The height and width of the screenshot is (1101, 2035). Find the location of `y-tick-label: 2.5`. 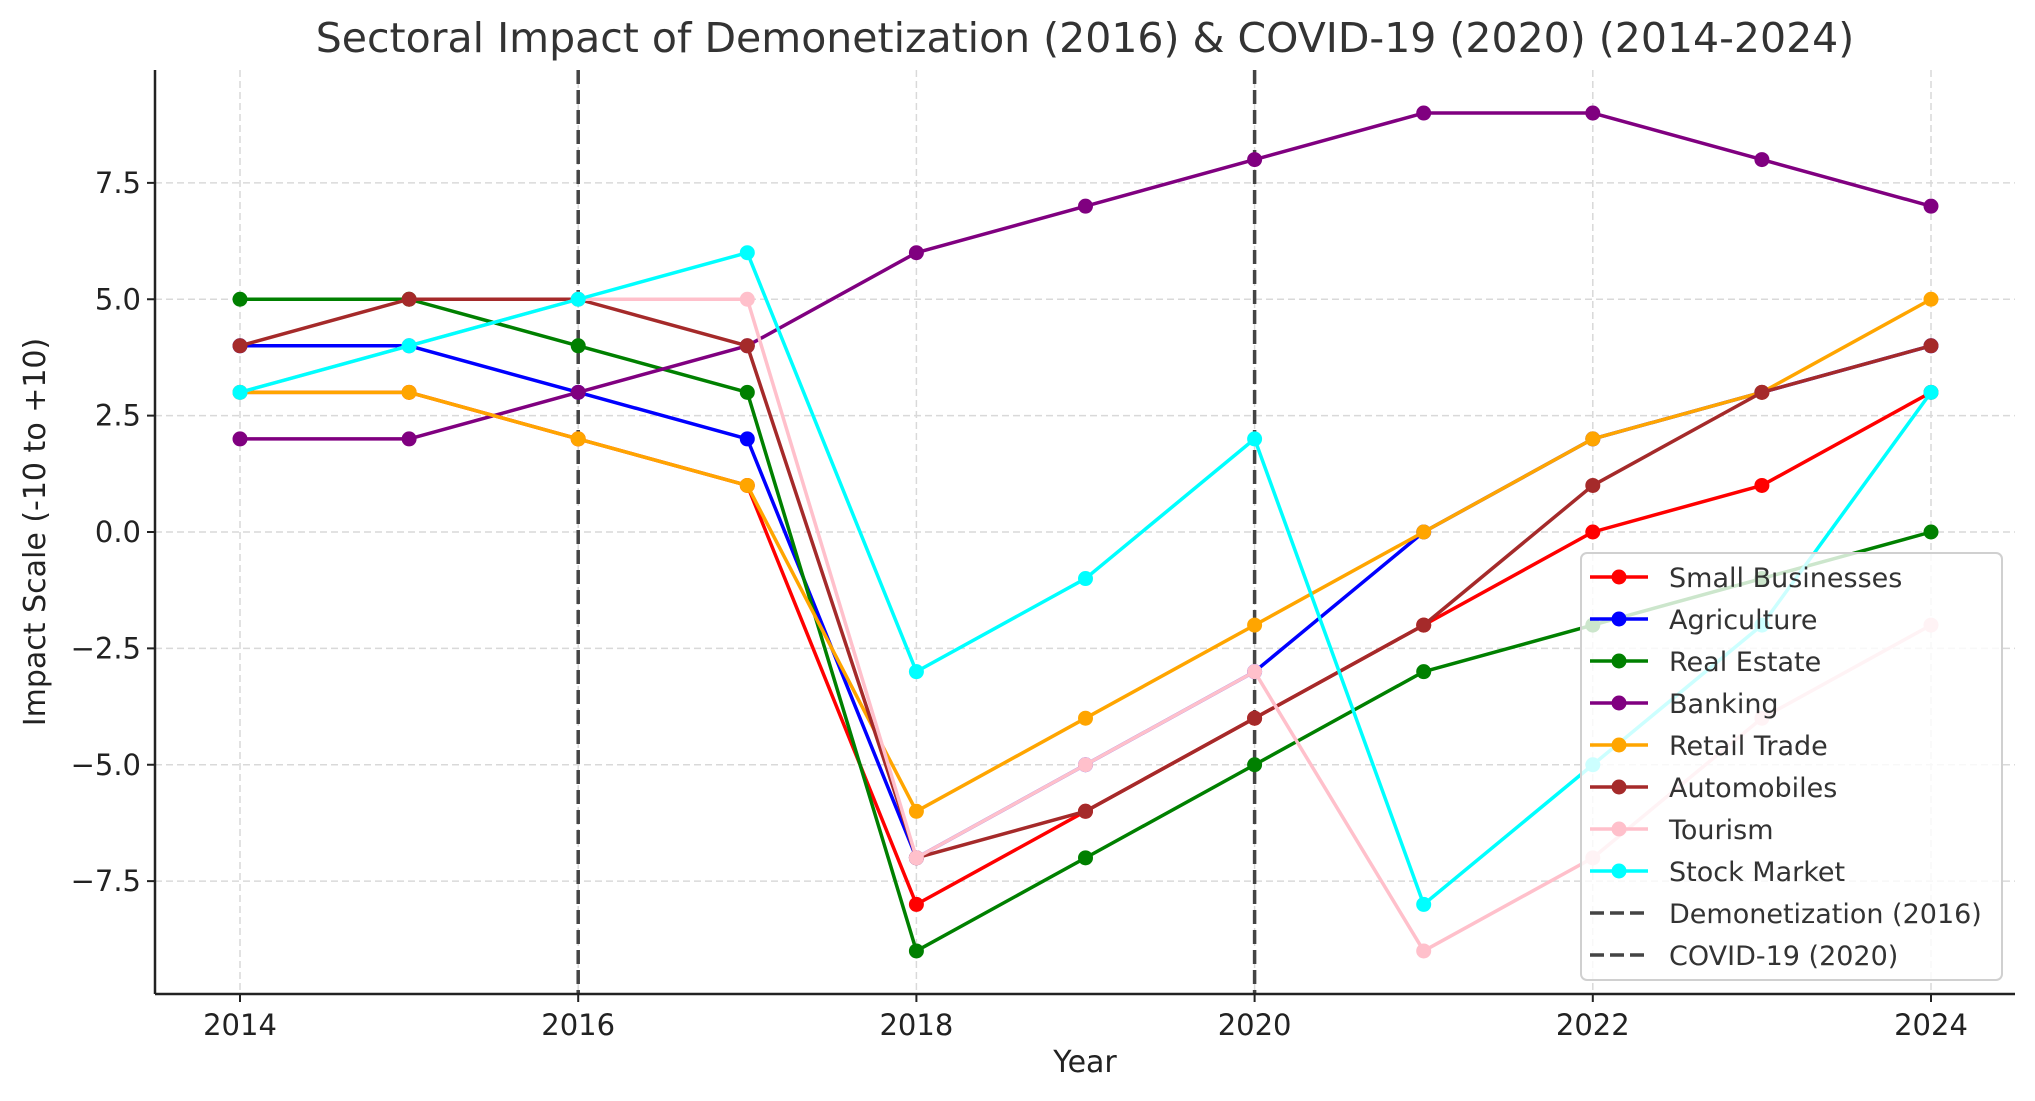

y-tick-label: 2.5 is located at coordinates (118, 416).